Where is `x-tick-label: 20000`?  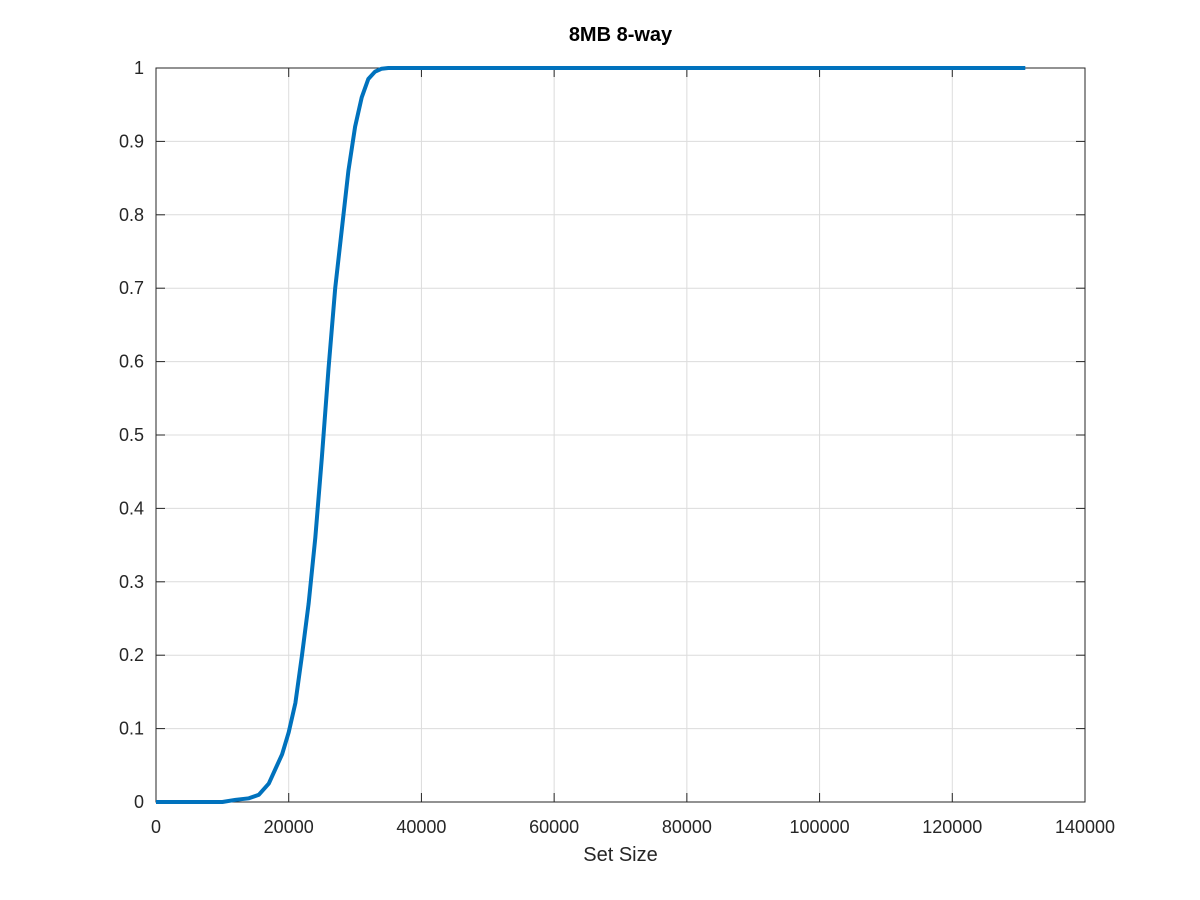 x-tick-label: 20000 is located at coordinates (289, 827).